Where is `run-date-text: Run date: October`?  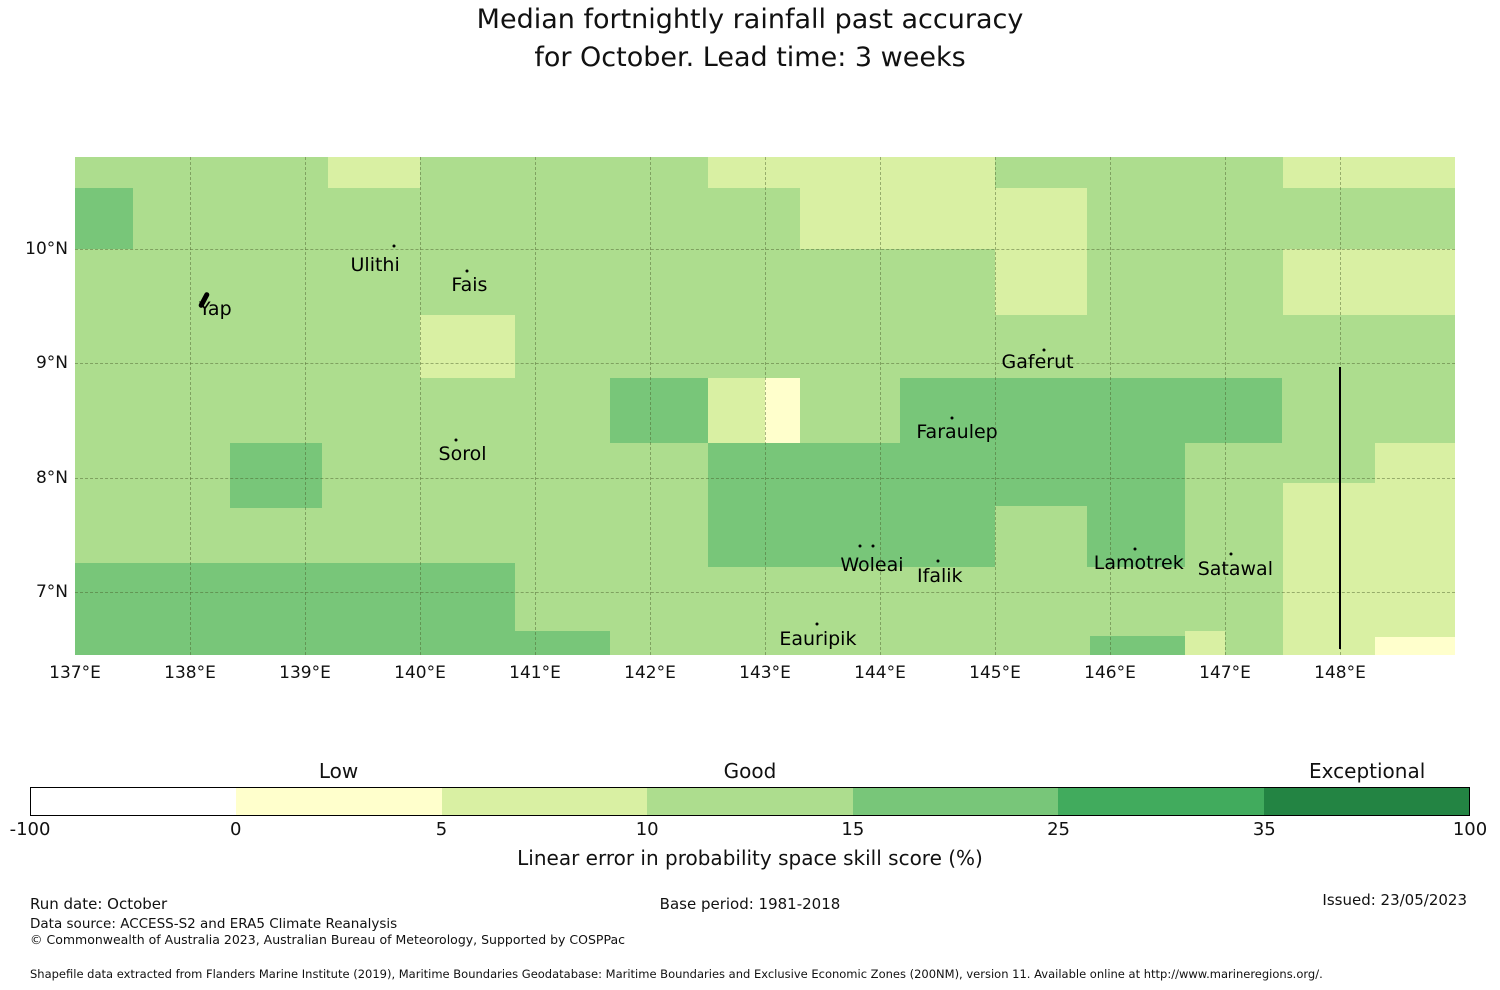
run-date-text: Run date: October is located at coordinates (99, 904).